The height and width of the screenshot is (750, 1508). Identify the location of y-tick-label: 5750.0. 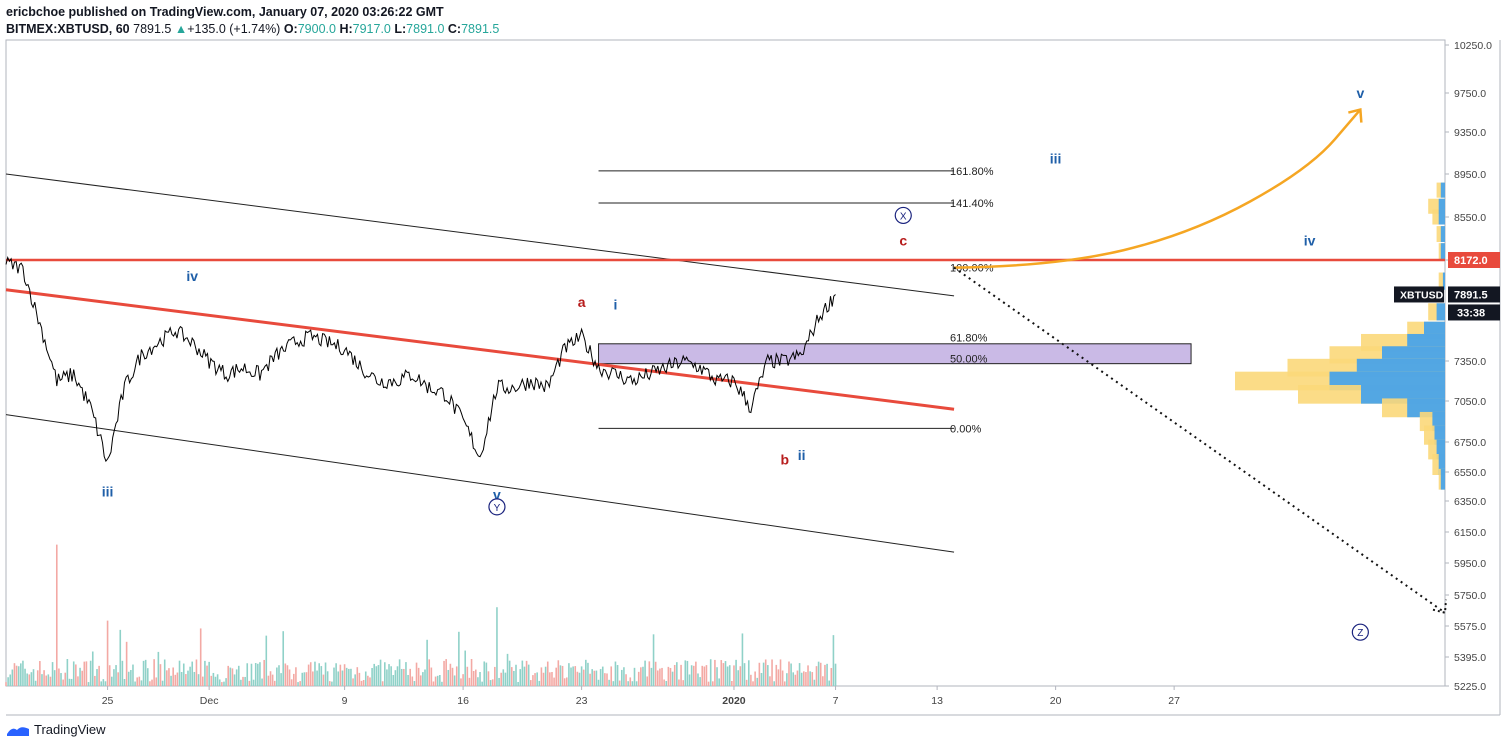
(1470, 596).